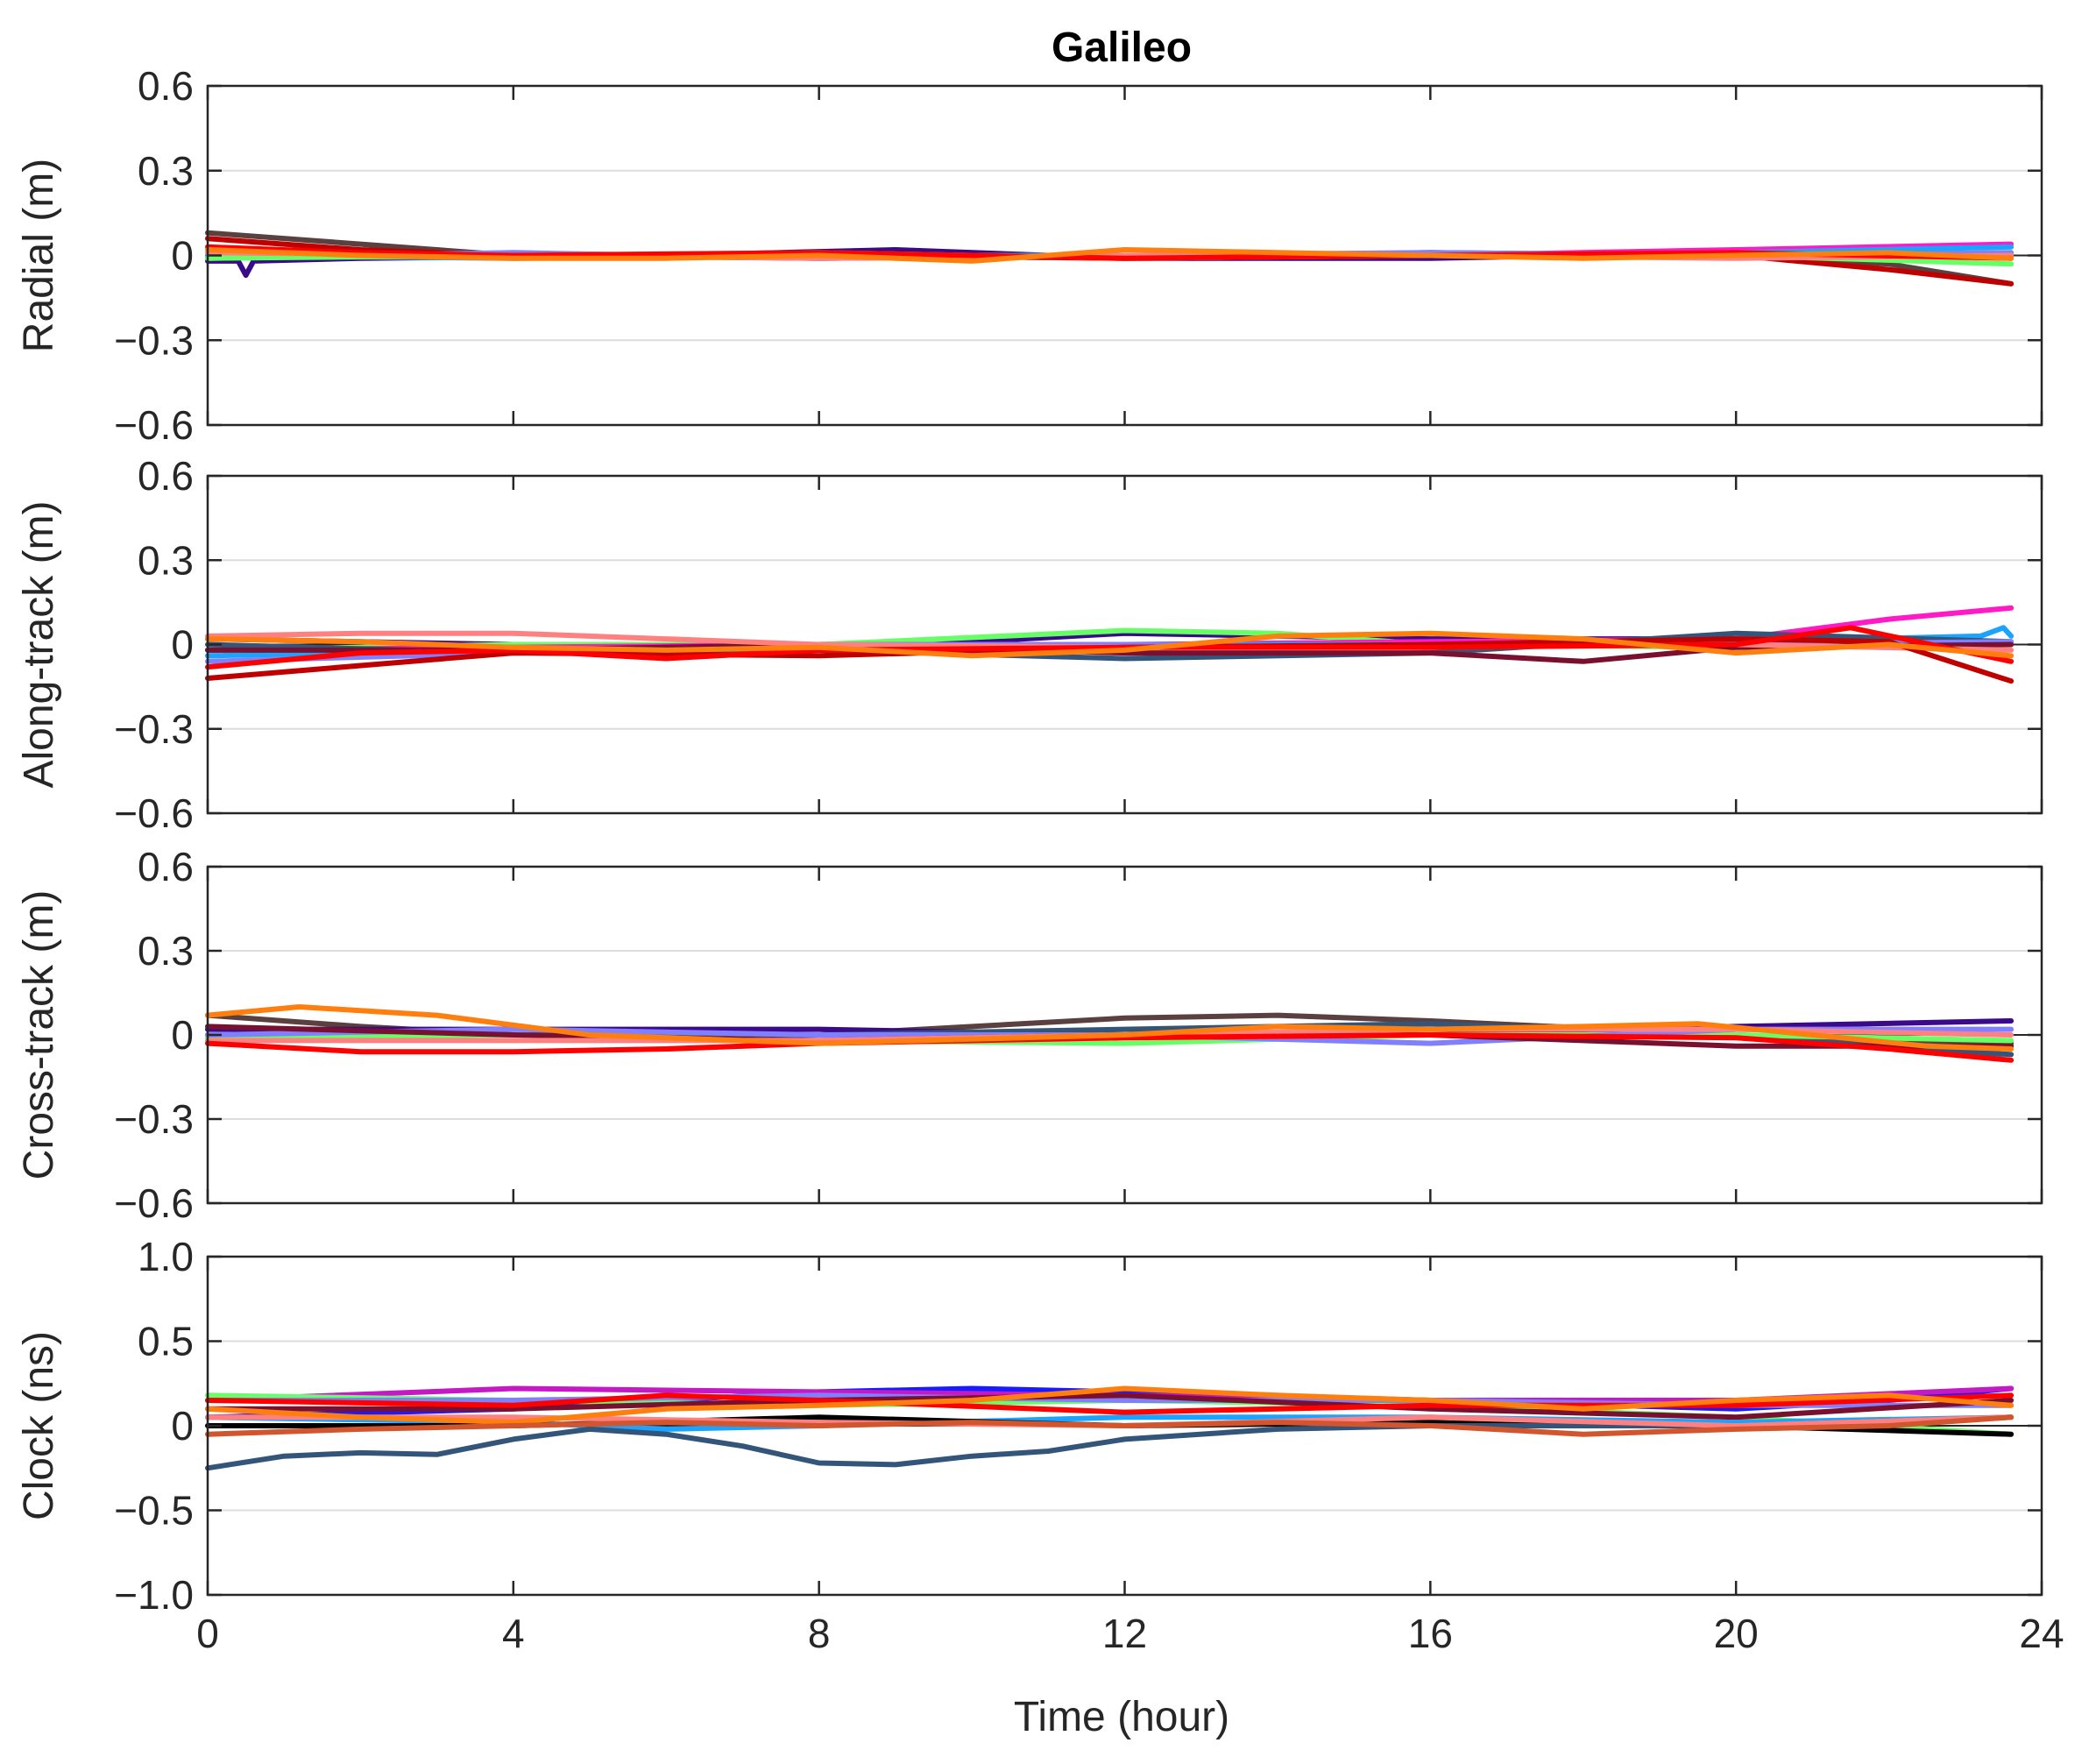  What do you see at coordinates (207, 1634) in the screenshot?
I see `x-tick-label: 0` at bounding box center [207, 1634].